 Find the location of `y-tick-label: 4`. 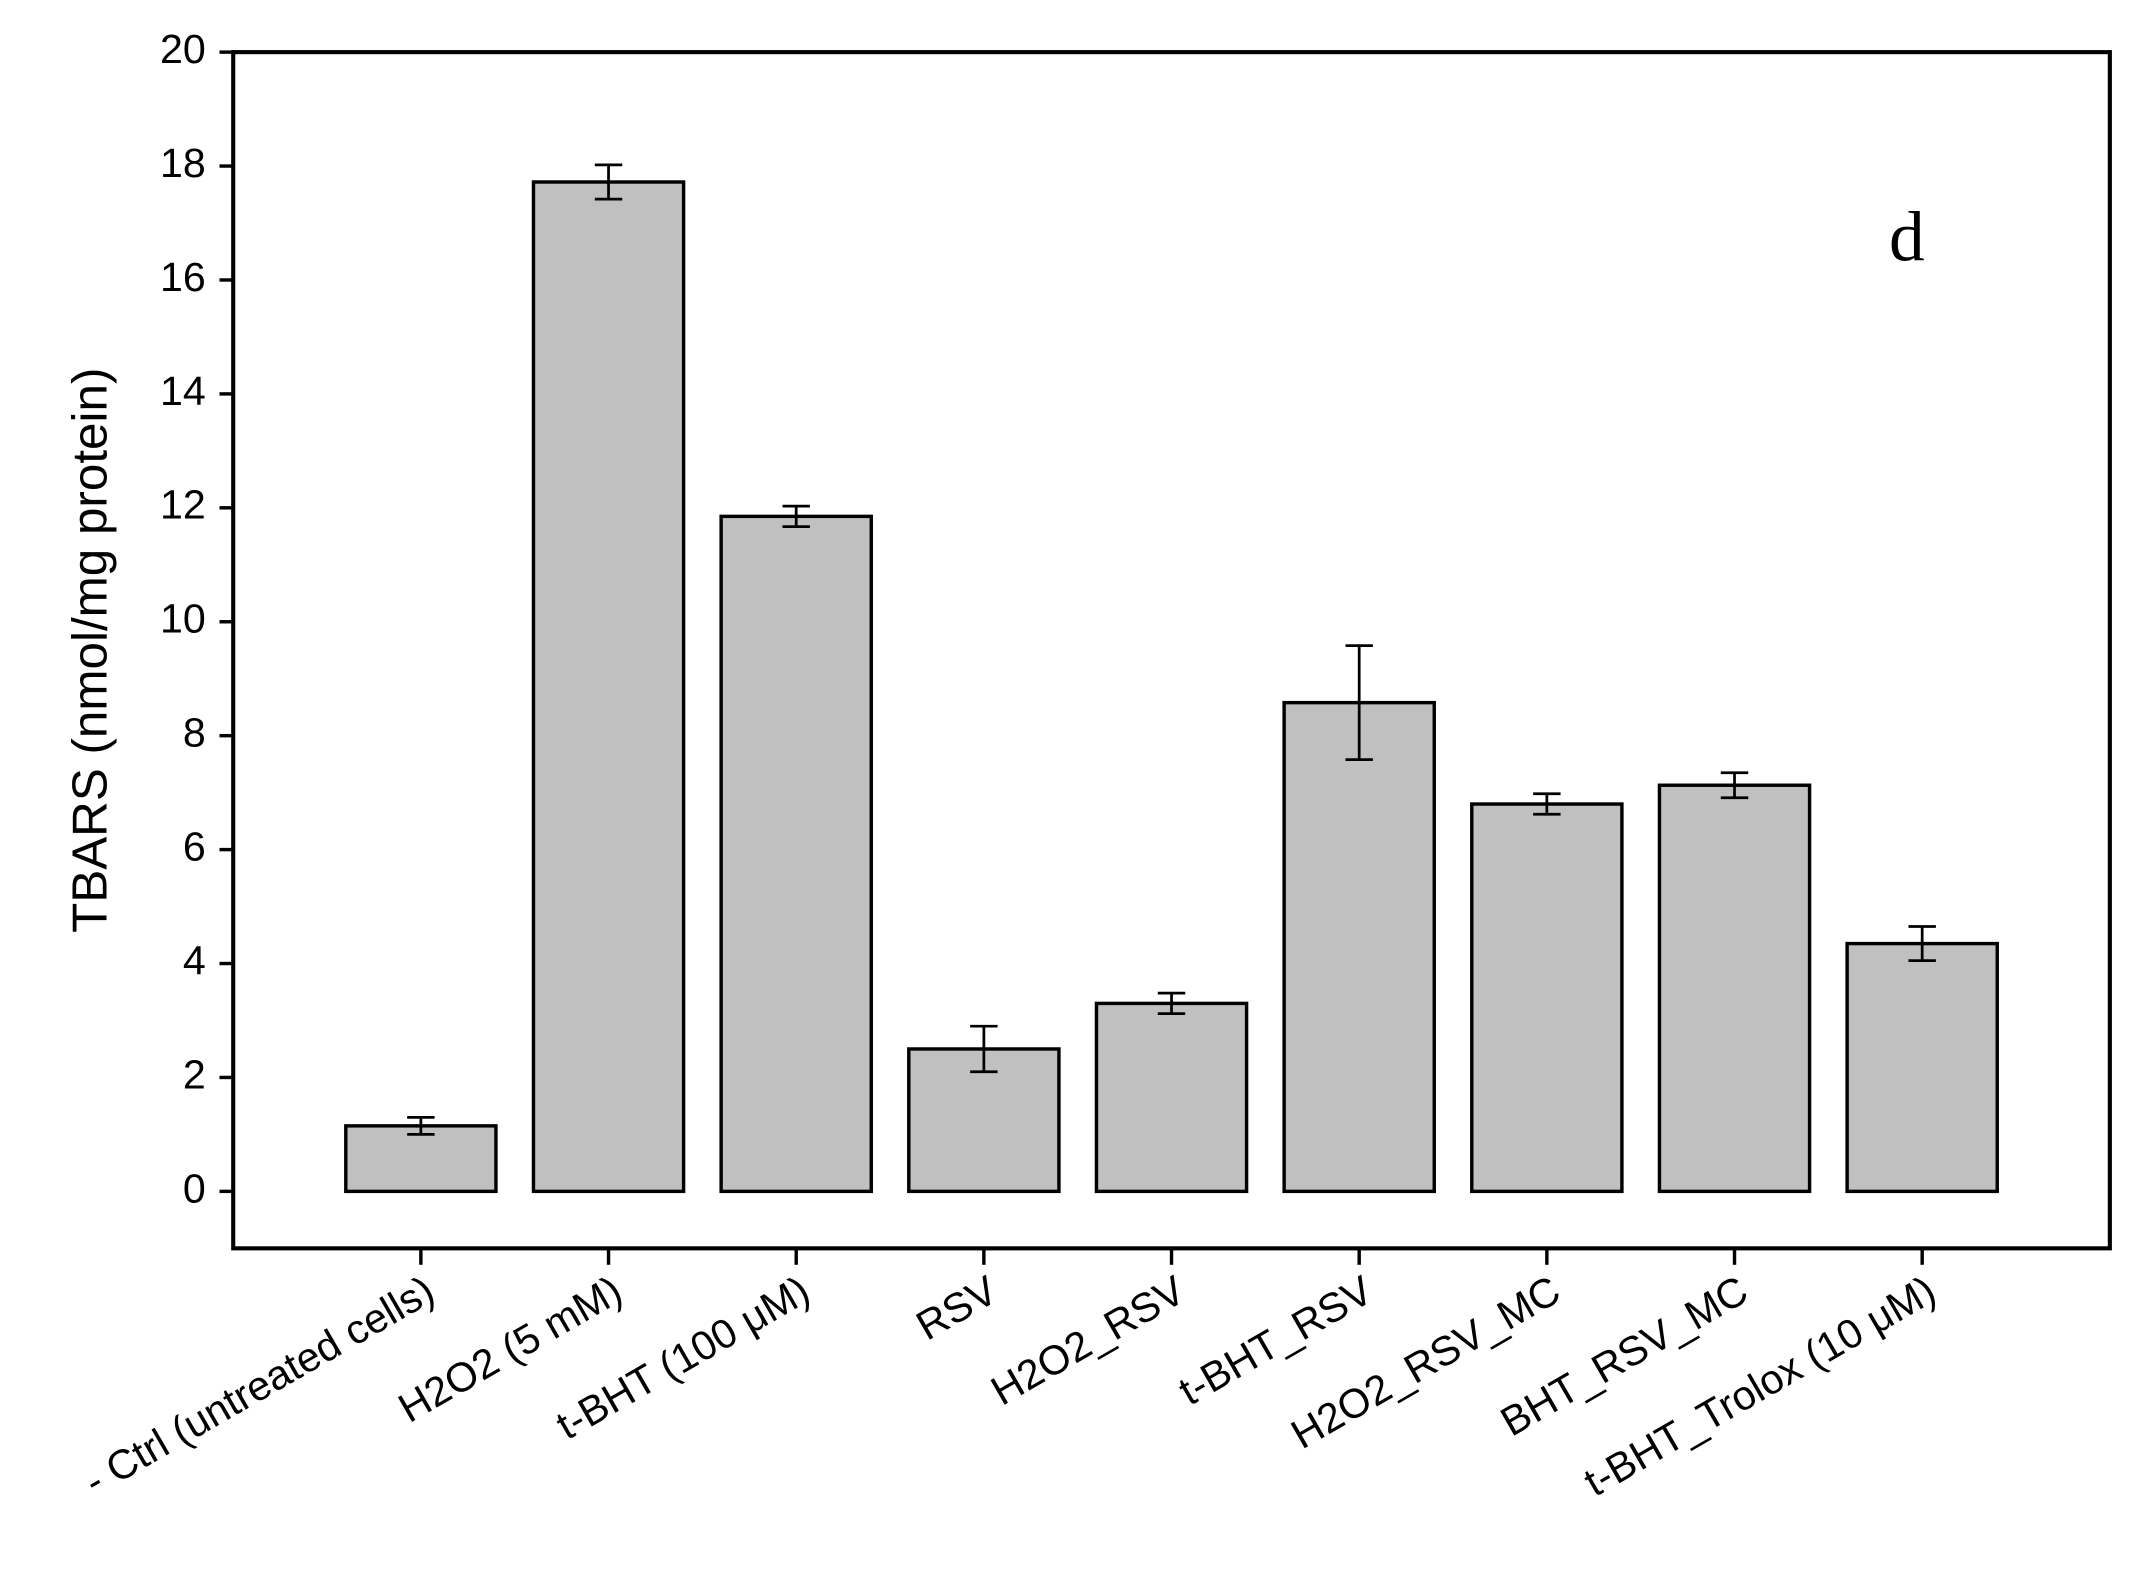

y-tick-label: 4 is located at coordinates (194, 960).